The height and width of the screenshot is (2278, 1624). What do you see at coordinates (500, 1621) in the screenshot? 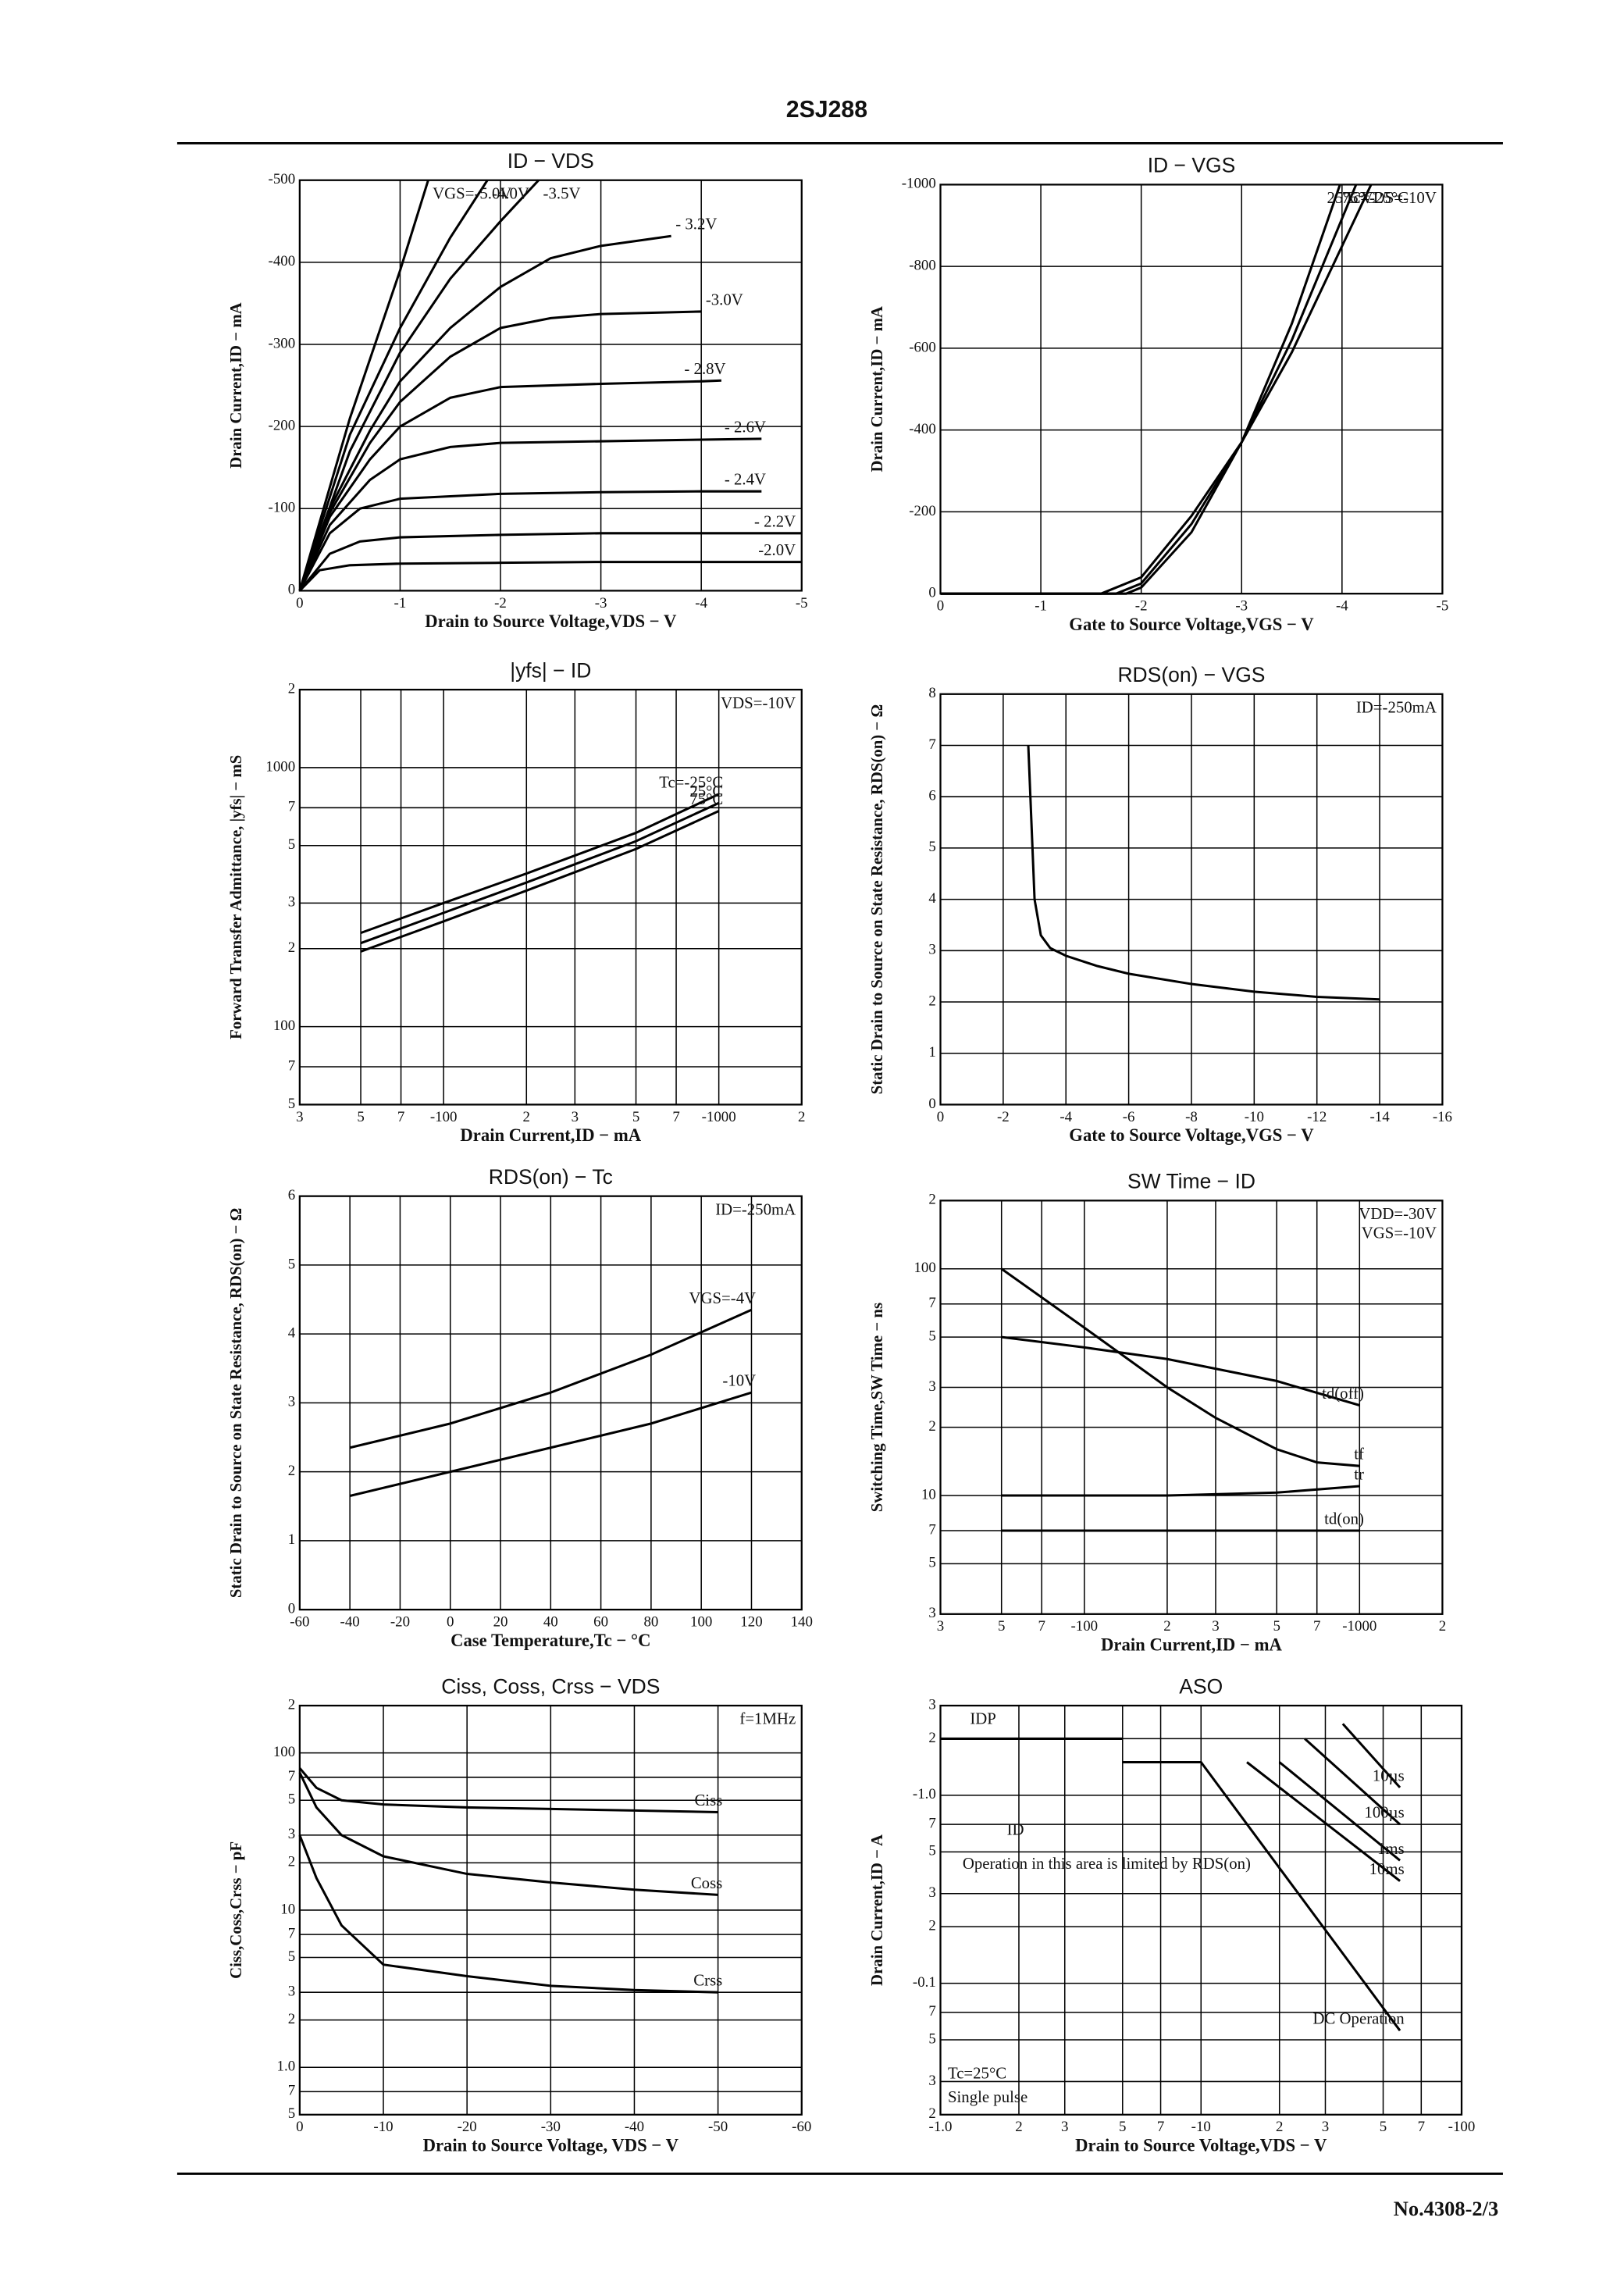
I see `x-tick-label: 20` at bounding box center [500, 1621].